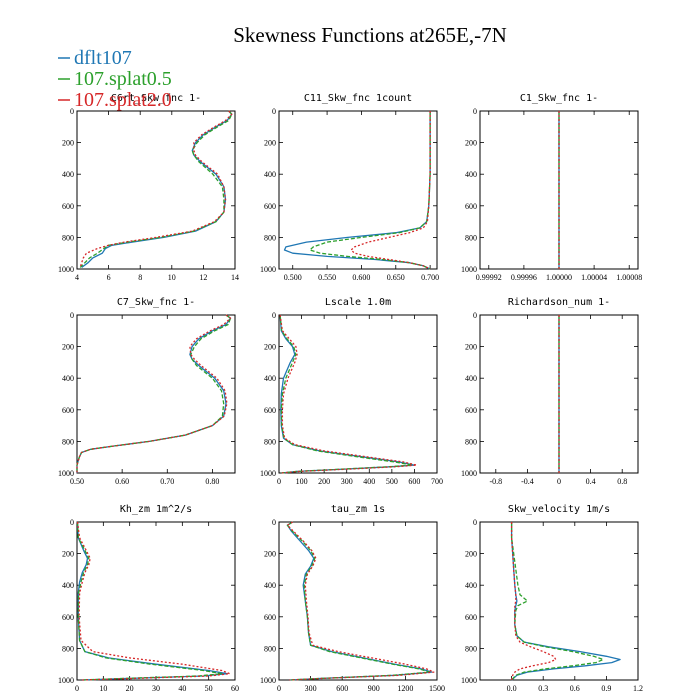 Image resolution: width=700 pixels, height=700 pixels. Describe the element at coordinates (109, 277) in the screenshot. I see `x-tick-label: 6` at that location.